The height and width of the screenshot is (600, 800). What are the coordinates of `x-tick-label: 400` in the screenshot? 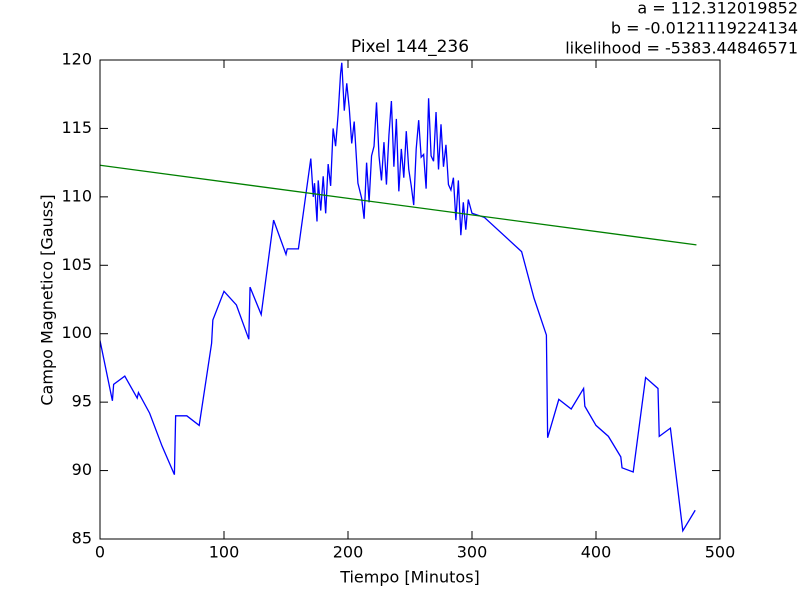 It's located at (596, 552).